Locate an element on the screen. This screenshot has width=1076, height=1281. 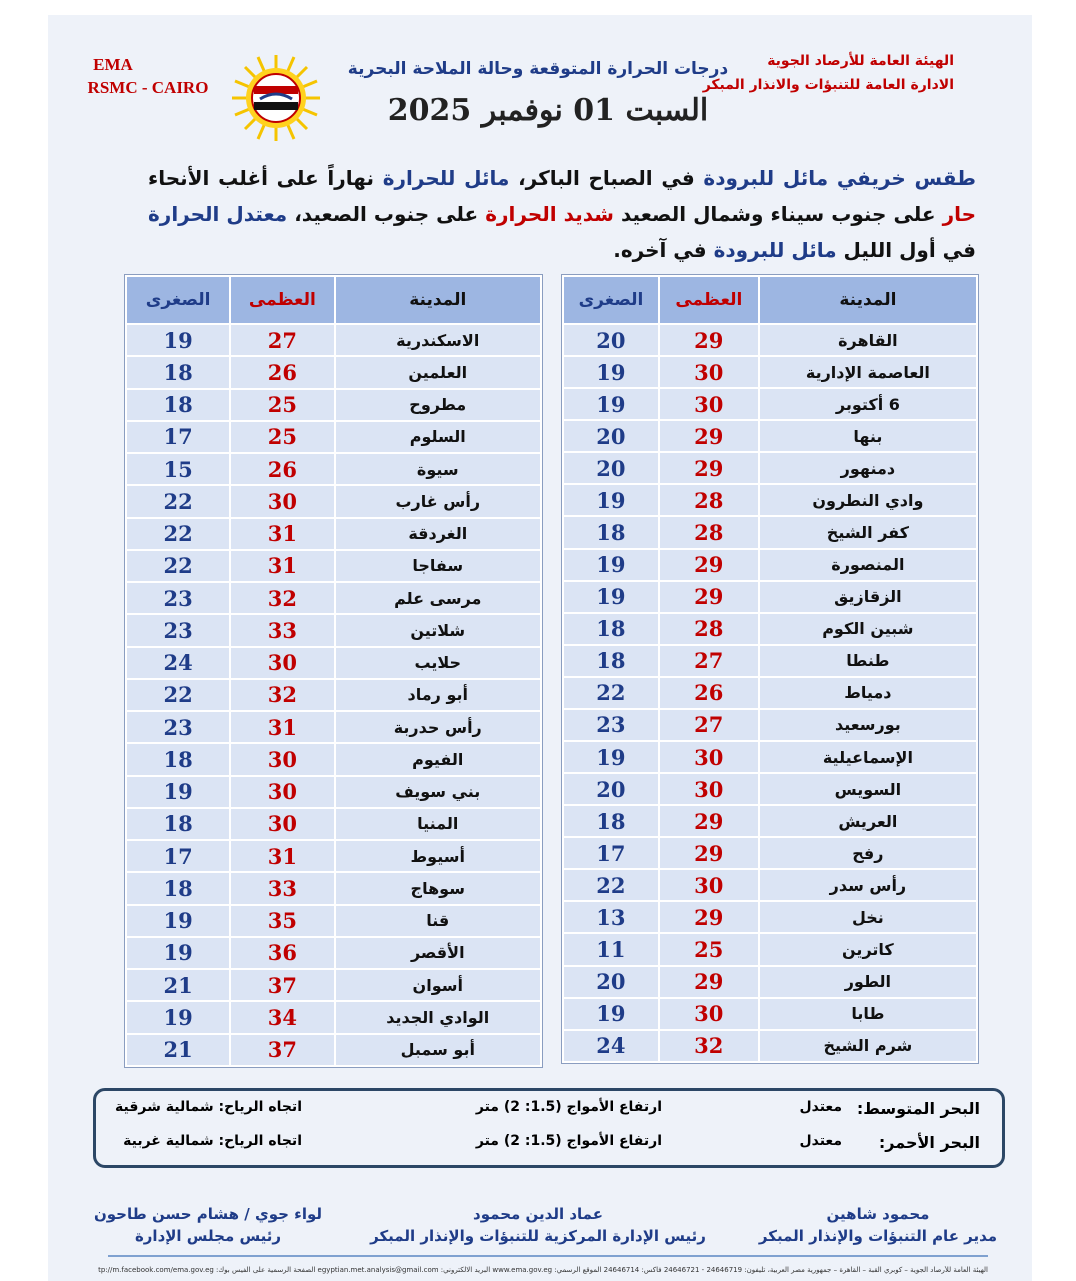
min-temp: 24 is located at coordinates (178, 662).